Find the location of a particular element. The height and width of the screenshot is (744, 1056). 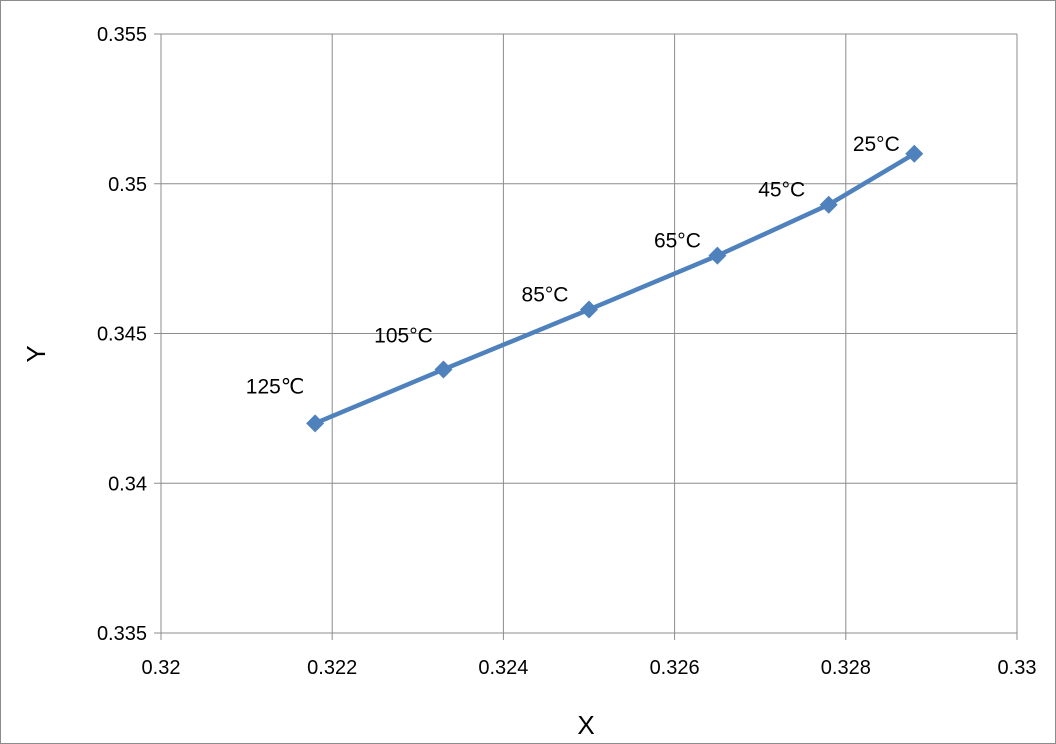

data-point-label: 45°C is located at coordinates (781, 190).